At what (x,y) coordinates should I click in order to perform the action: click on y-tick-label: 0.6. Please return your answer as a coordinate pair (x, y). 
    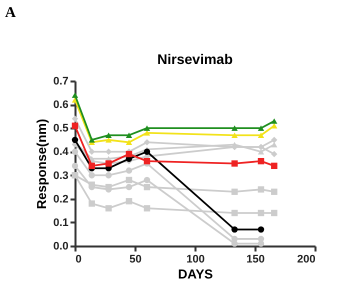
    Looking at the image, I should click on (60, 105).